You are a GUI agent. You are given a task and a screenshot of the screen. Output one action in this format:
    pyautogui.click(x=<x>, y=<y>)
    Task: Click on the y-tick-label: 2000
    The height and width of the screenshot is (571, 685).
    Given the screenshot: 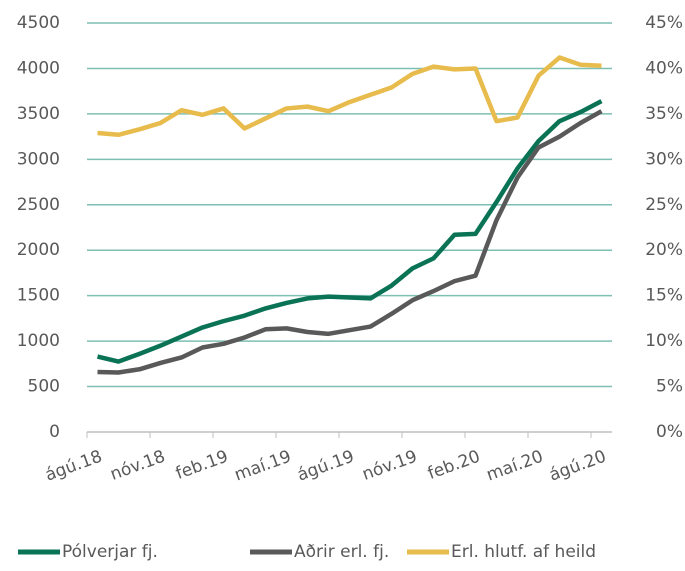 What is the action you would take?
    pyautogui.click(x=38, y=250)
    